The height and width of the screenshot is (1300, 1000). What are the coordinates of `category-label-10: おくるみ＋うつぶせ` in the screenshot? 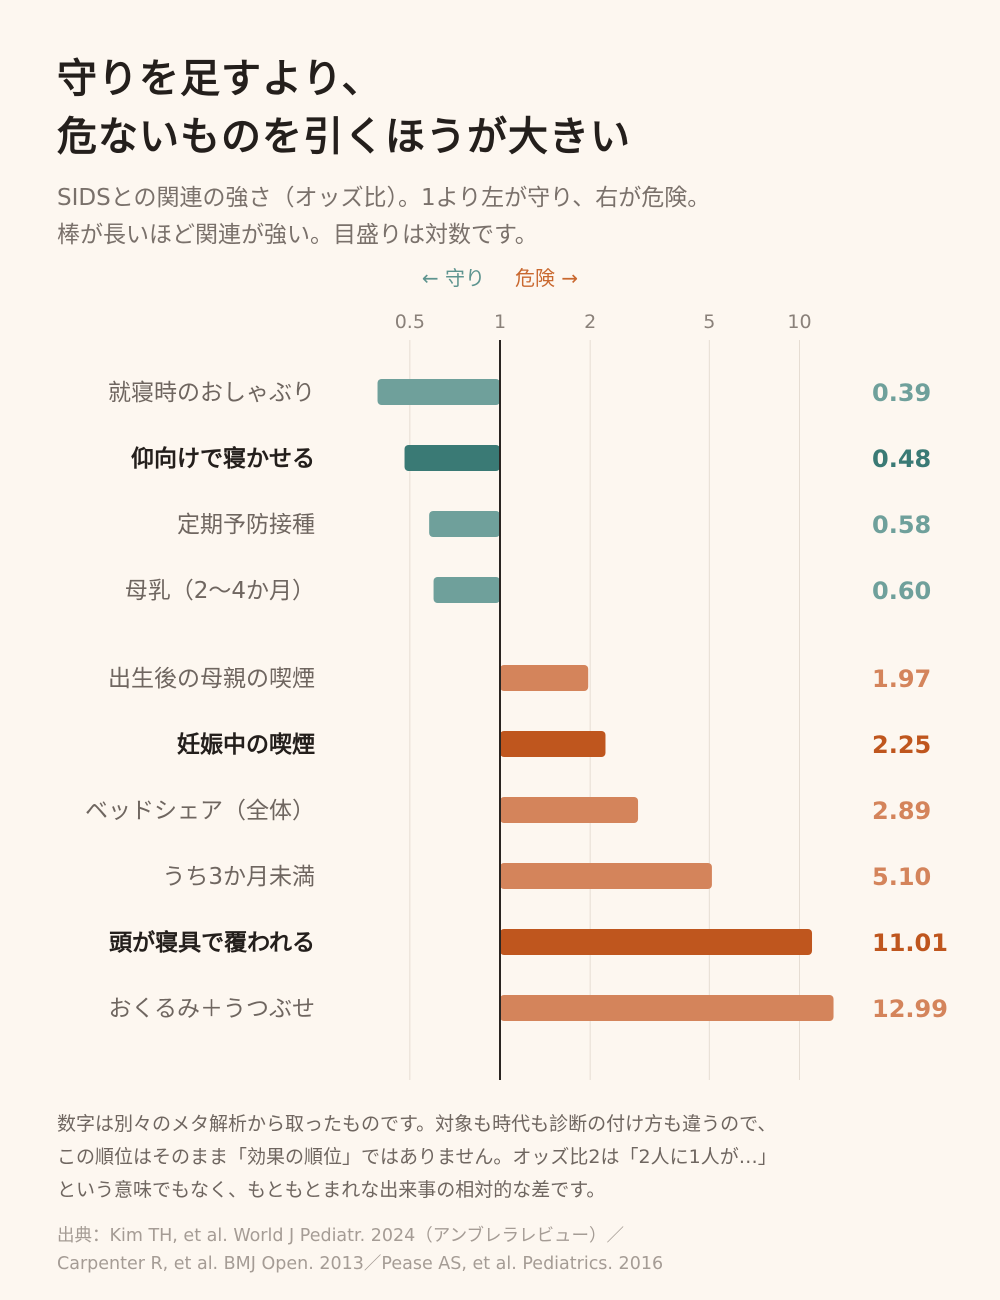 It's located at (211, 1009).